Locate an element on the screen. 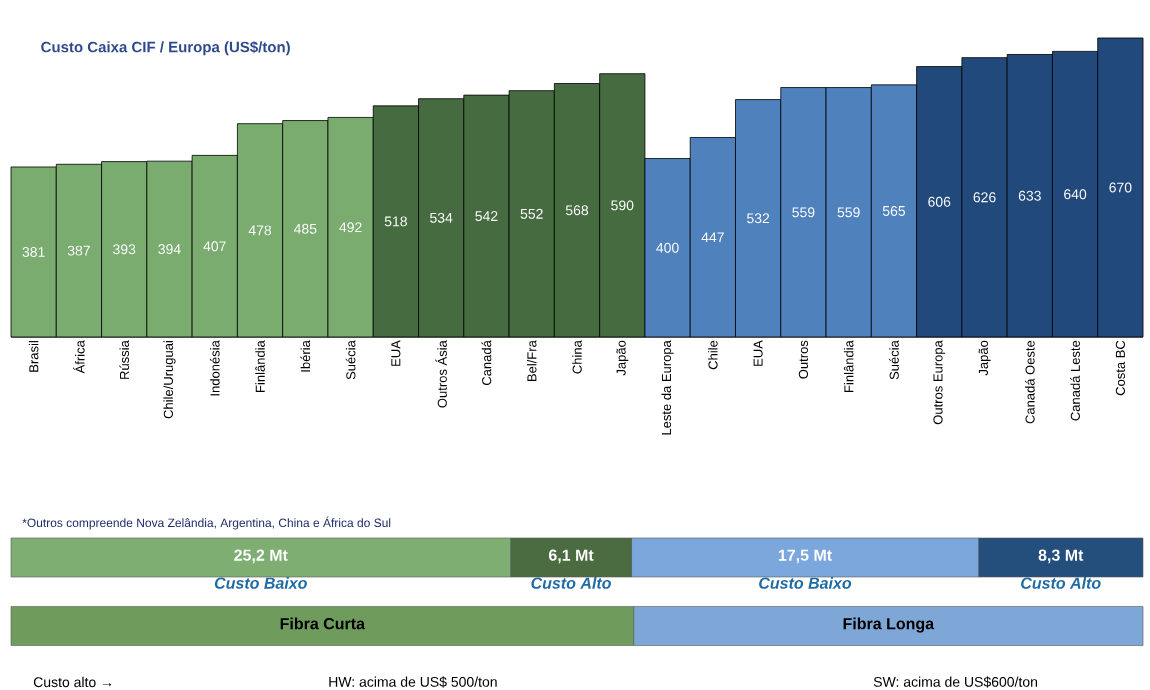 The image size is (1150, 690). x-tick-label: Canadá Leste is located at coordinates (1075, 380).